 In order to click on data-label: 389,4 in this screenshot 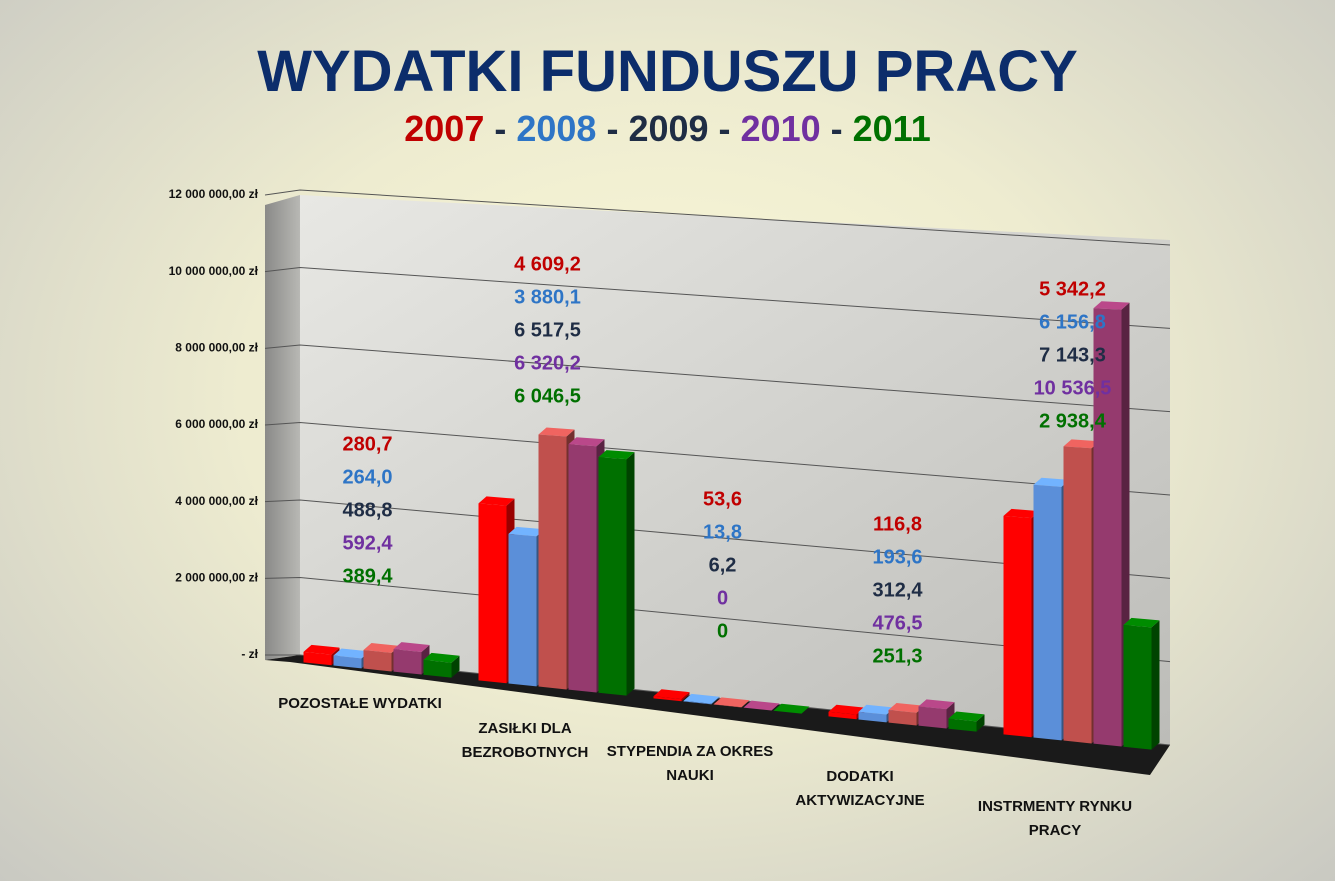, I will do `click(367, 576)`.